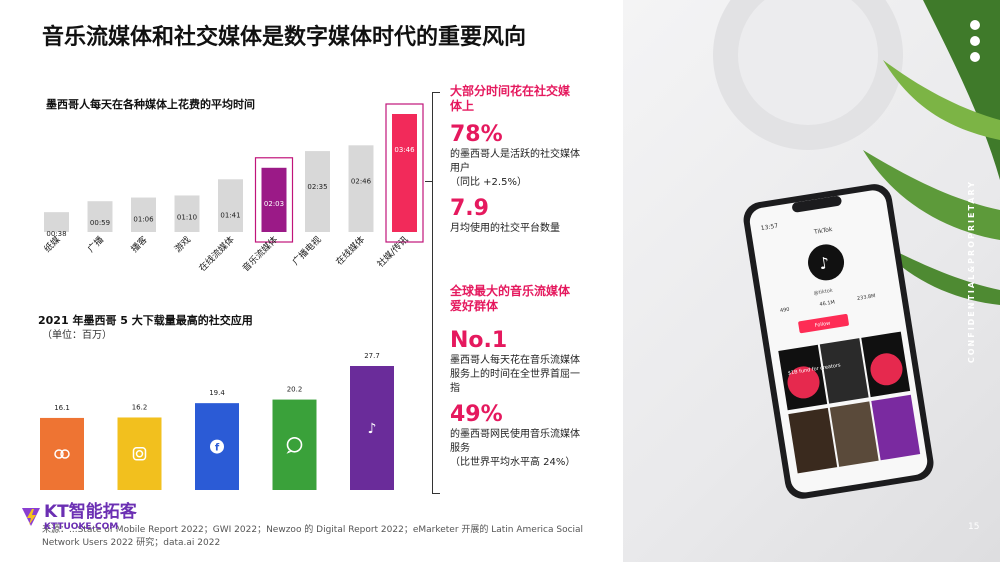  I want to click on category-label: 广播电视, so click(307, 251).